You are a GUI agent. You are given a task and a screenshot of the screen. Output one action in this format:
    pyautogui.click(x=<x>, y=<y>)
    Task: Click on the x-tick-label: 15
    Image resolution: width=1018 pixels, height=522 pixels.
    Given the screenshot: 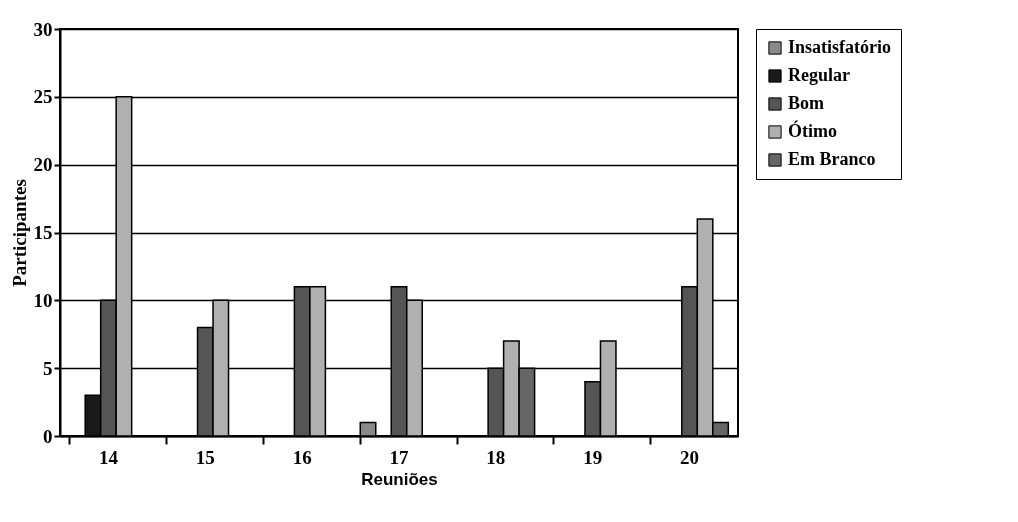 What is the action you would take?
    pyautogui.click(x=205, y=457)
    